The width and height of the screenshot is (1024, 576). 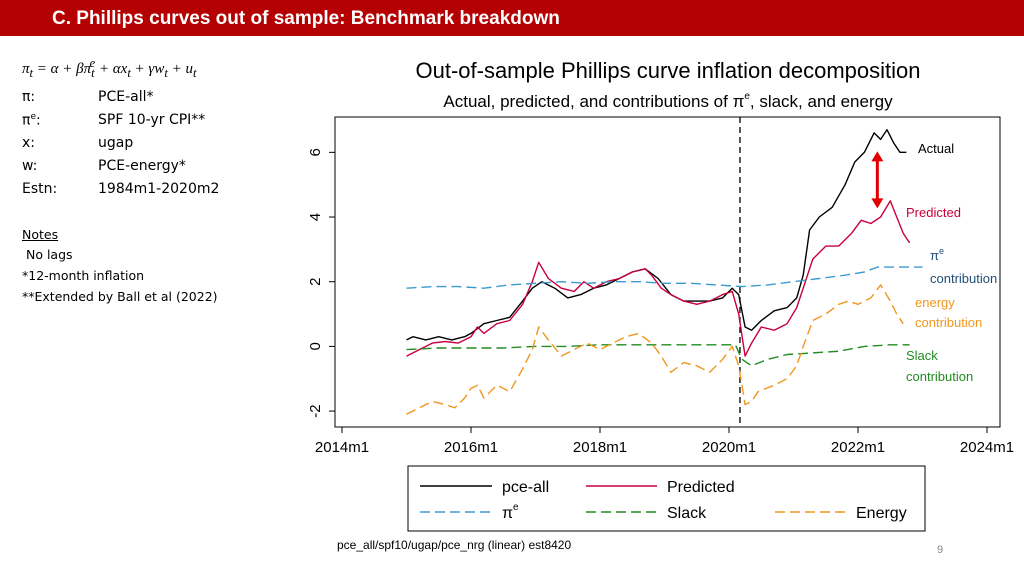 I want to click on label-pie-contribution-2: contribution, so click(x=963, y=278).